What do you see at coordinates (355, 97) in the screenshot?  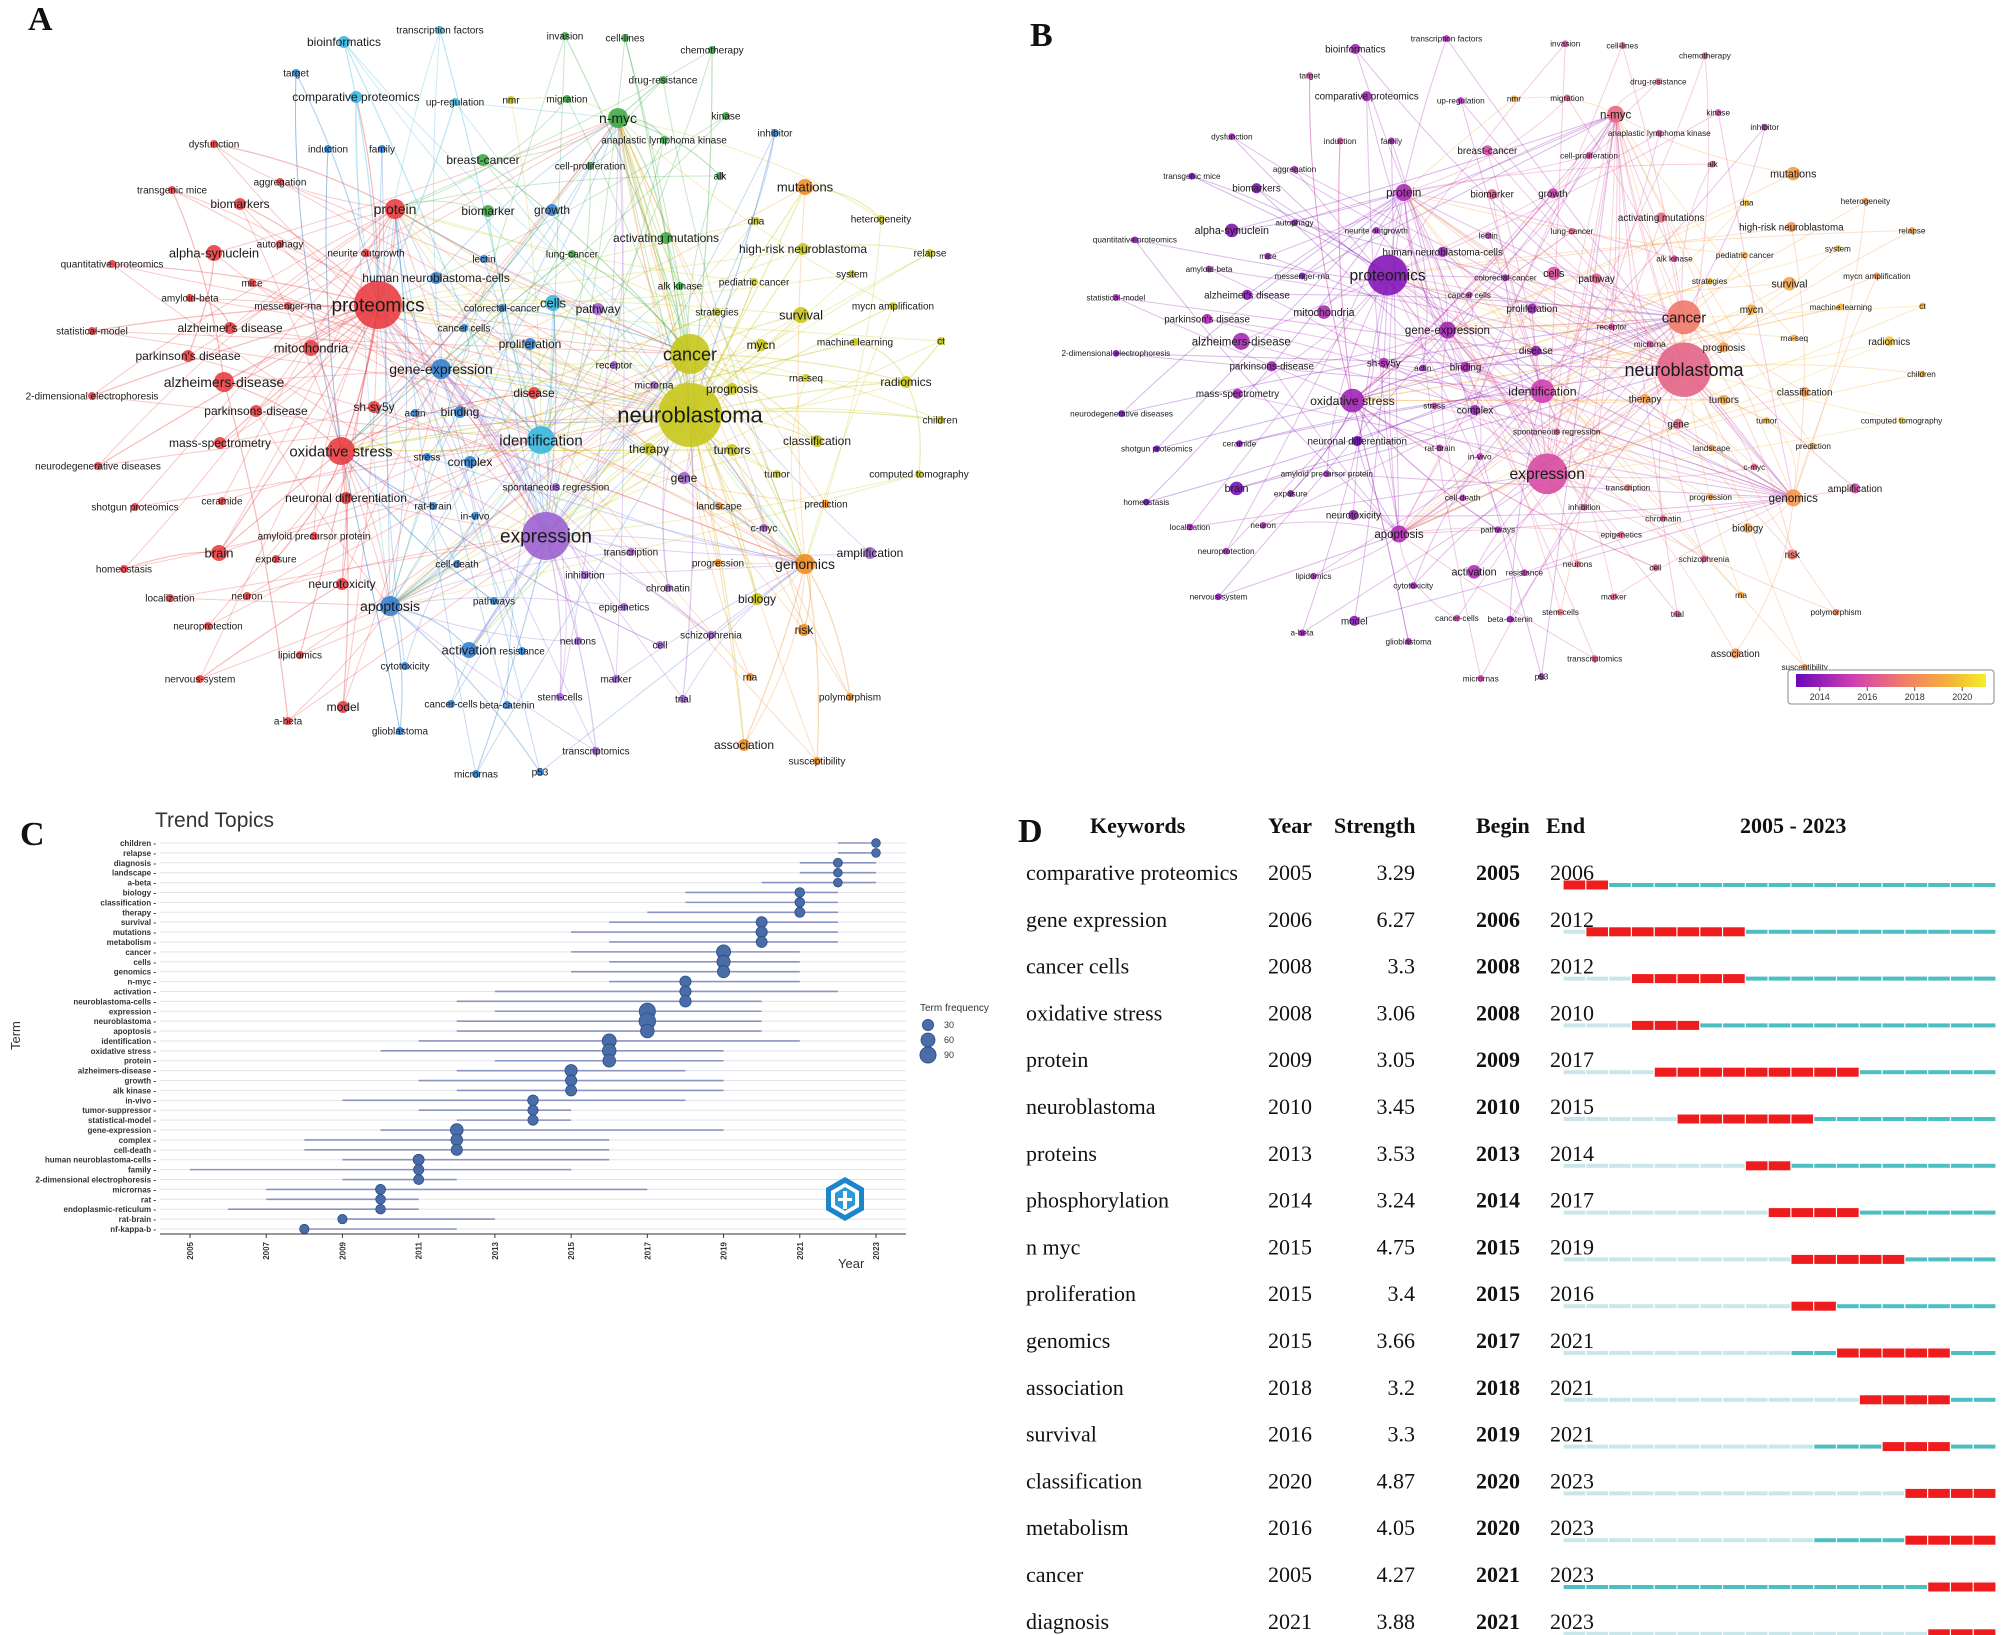 I see `network-a-label-comparative-proteomics: comparative proteomics` at bounding box center [355, 97].